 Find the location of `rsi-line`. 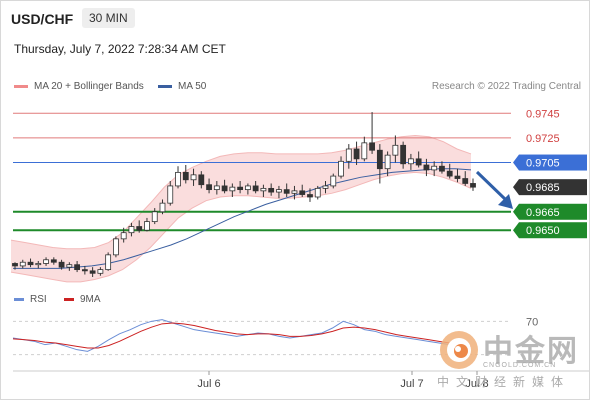

rsi-line is located at coordinates (242, 335).